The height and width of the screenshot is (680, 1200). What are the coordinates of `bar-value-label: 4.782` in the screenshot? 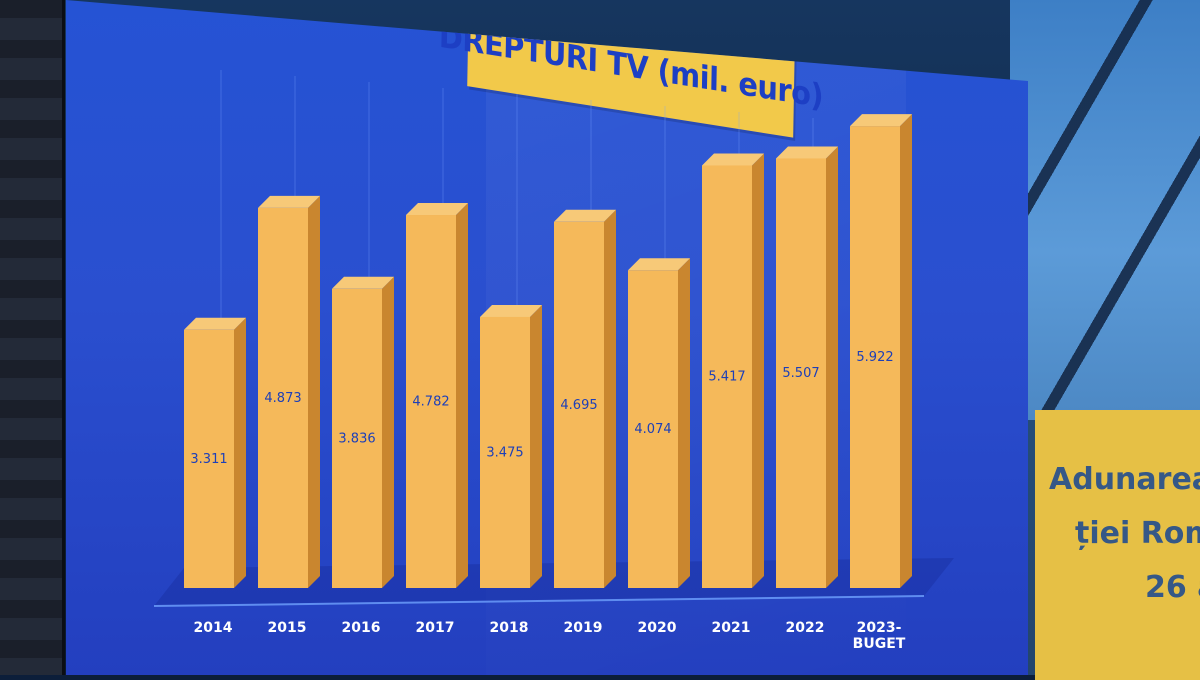 It's located at (430, 402).